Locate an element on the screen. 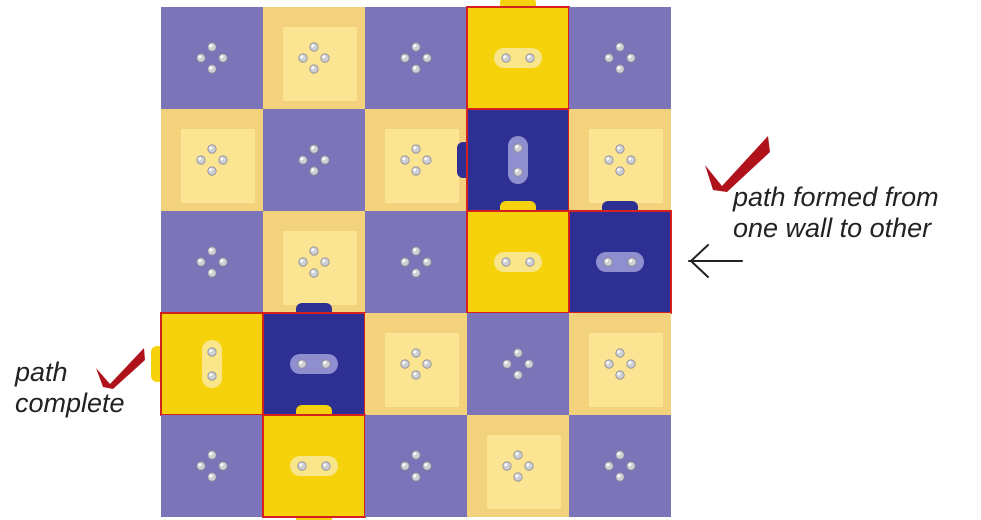 The width and height of the screenshot is (981, 520). tile-yellow-v is located at coordinates (212, 364).